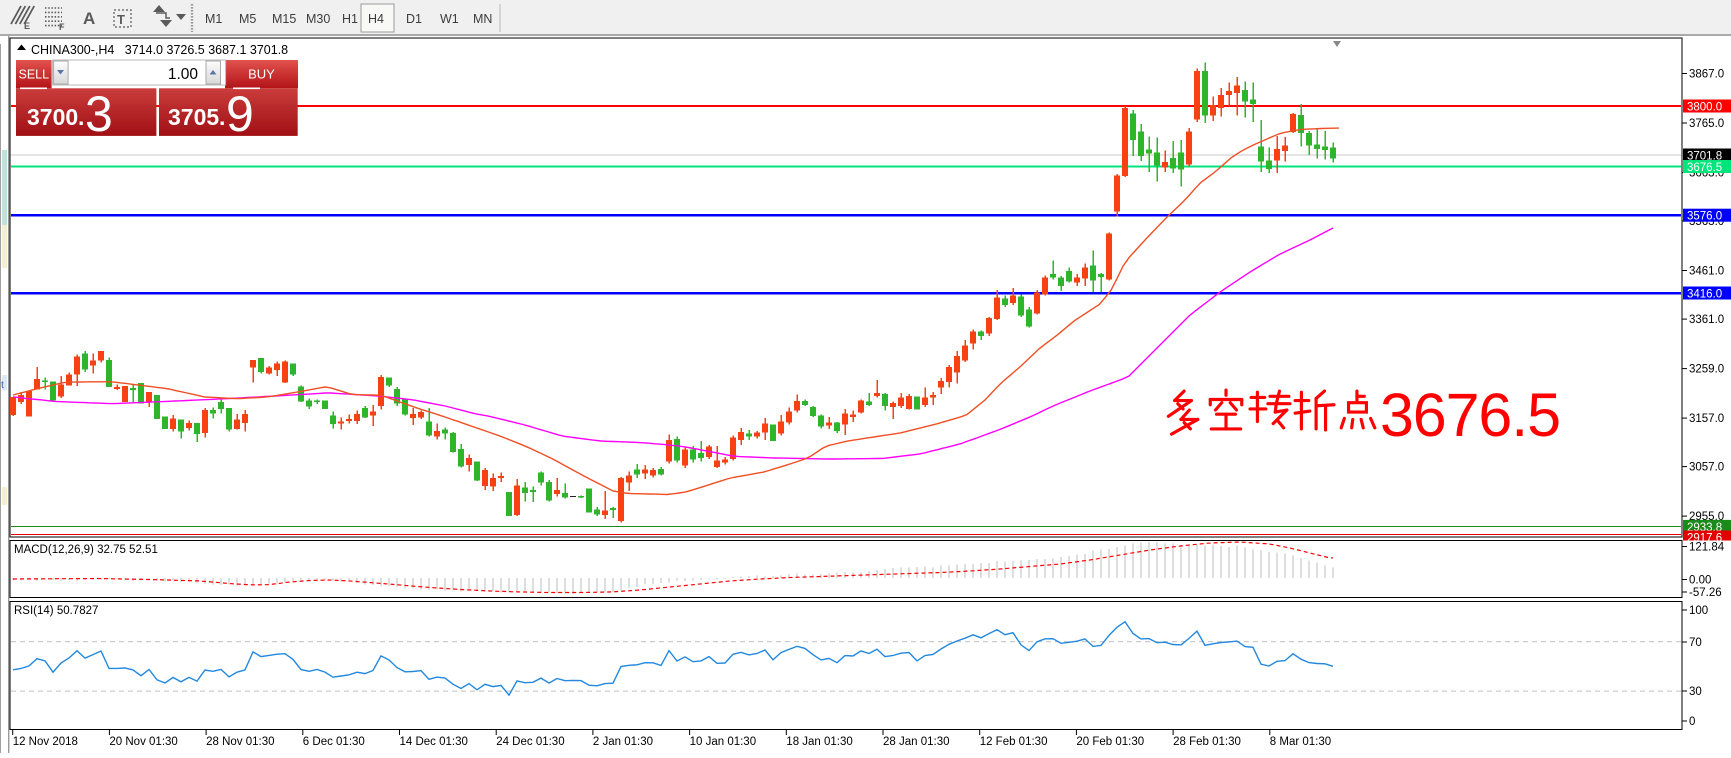 This screenshot has height=758, width=1731. I want to click on svg-text: W1, so click(449, 19).